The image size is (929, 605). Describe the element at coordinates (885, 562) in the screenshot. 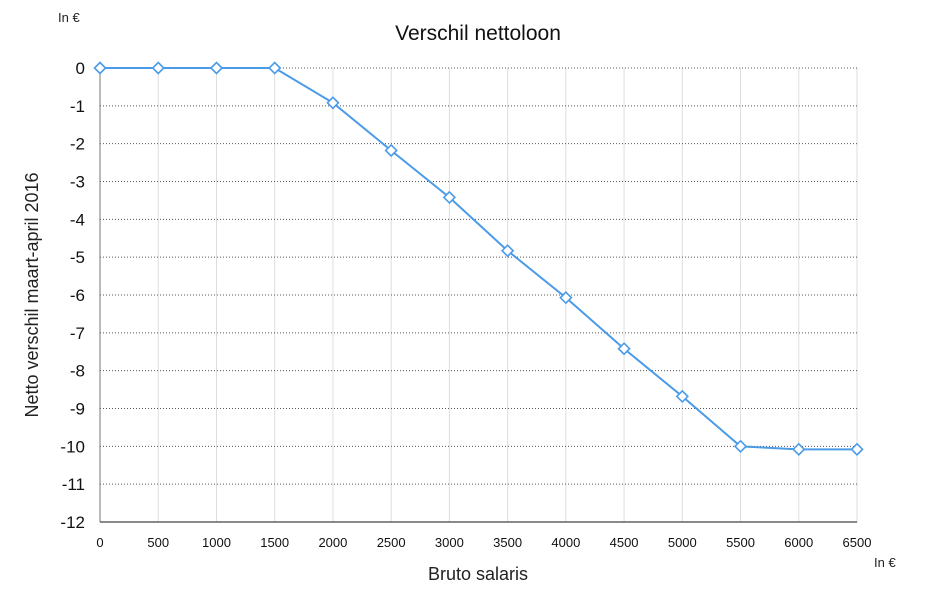

I see `x-axis-unit: In €` at that location.